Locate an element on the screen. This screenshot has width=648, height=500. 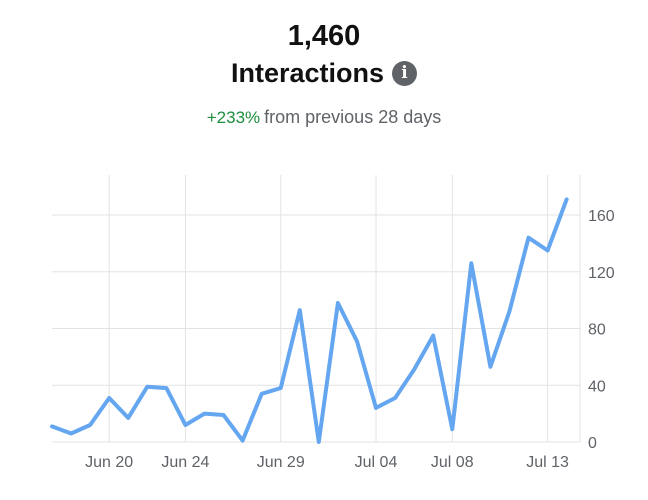
x-tick-label: Jul 04 is located at coordinates (376, 462).